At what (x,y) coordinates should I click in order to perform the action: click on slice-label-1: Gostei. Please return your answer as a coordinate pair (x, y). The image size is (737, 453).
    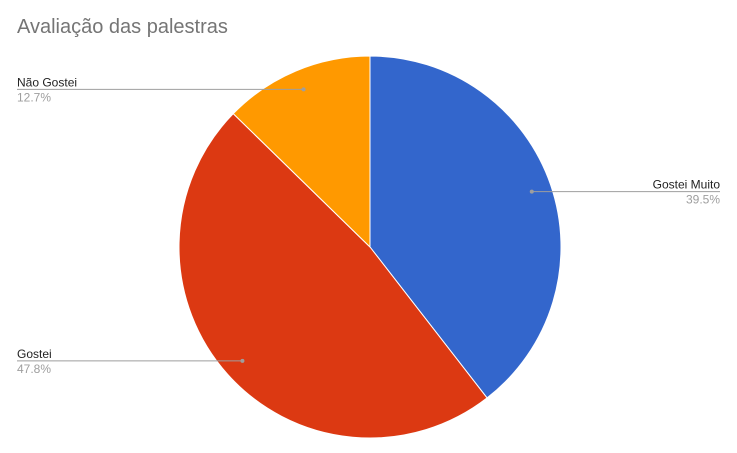
    Looking at the image, I should click on (34, 354).